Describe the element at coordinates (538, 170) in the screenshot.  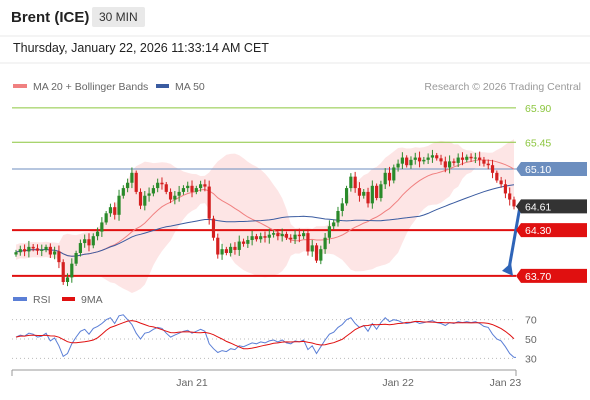
I see `level-label-65.10: 65.10` at that location.